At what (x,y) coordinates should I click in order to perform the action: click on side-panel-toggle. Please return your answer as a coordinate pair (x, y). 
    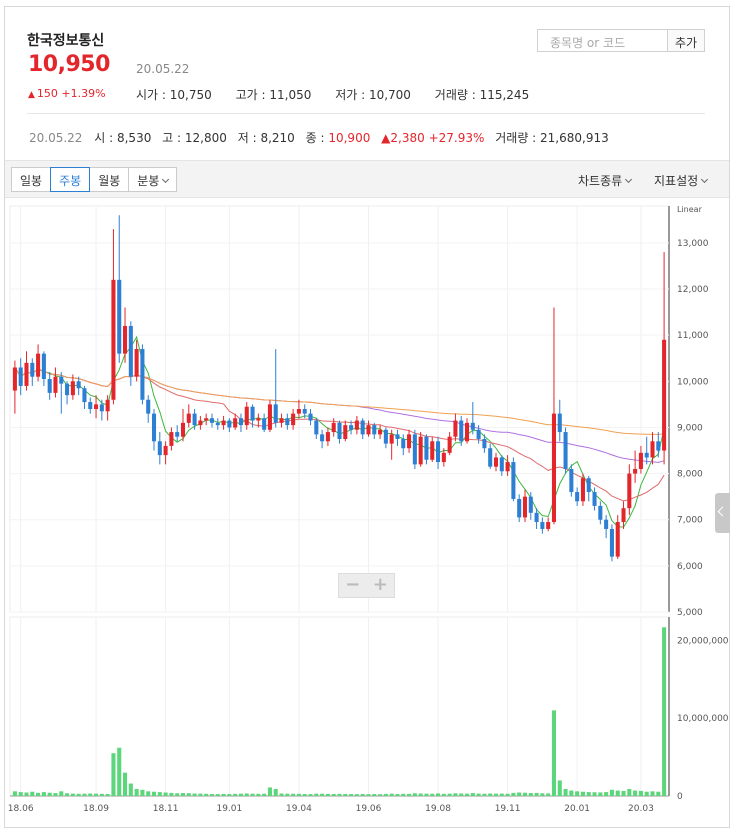
    Looking at the image, I should click on (722, 513).